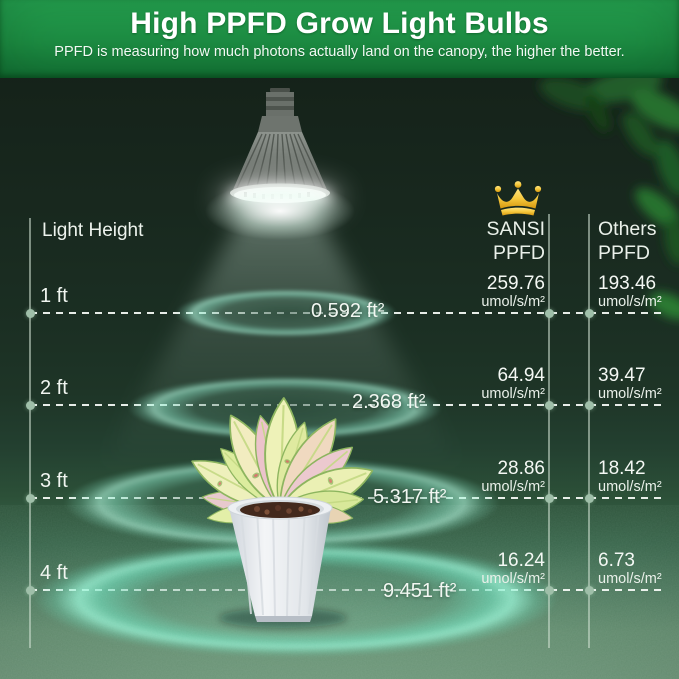  What do you see at coordinates (54, 388) in the screenshot?
I see `height-label-2ft: 2 ft` at bounding box center [54, 388].